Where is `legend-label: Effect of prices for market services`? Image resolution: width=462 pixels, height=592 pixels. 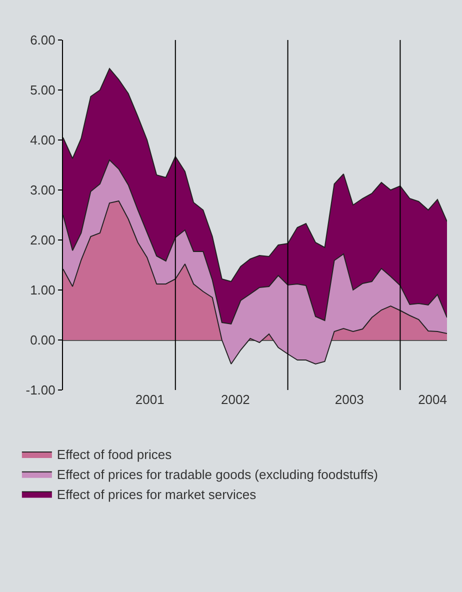 legend-label: Effect of prices for market services is located at coordinates (156, 494).